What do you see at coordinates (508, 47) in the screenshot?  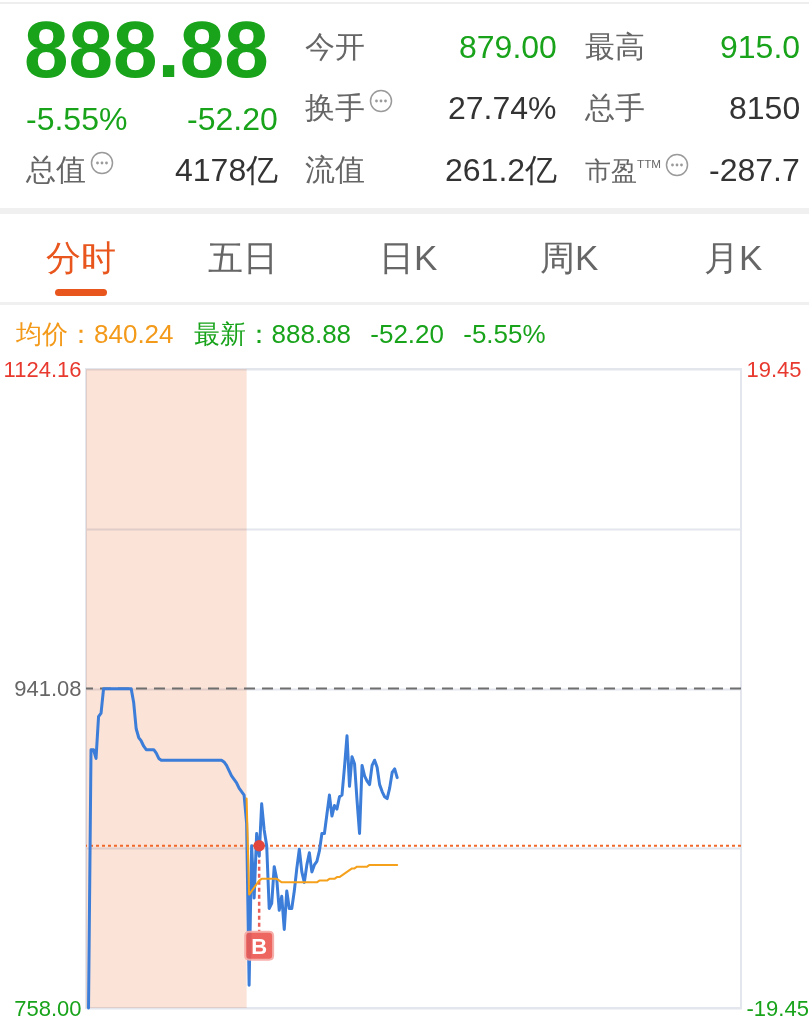 I see `text: 879.00` at bounding box center [508, 47].